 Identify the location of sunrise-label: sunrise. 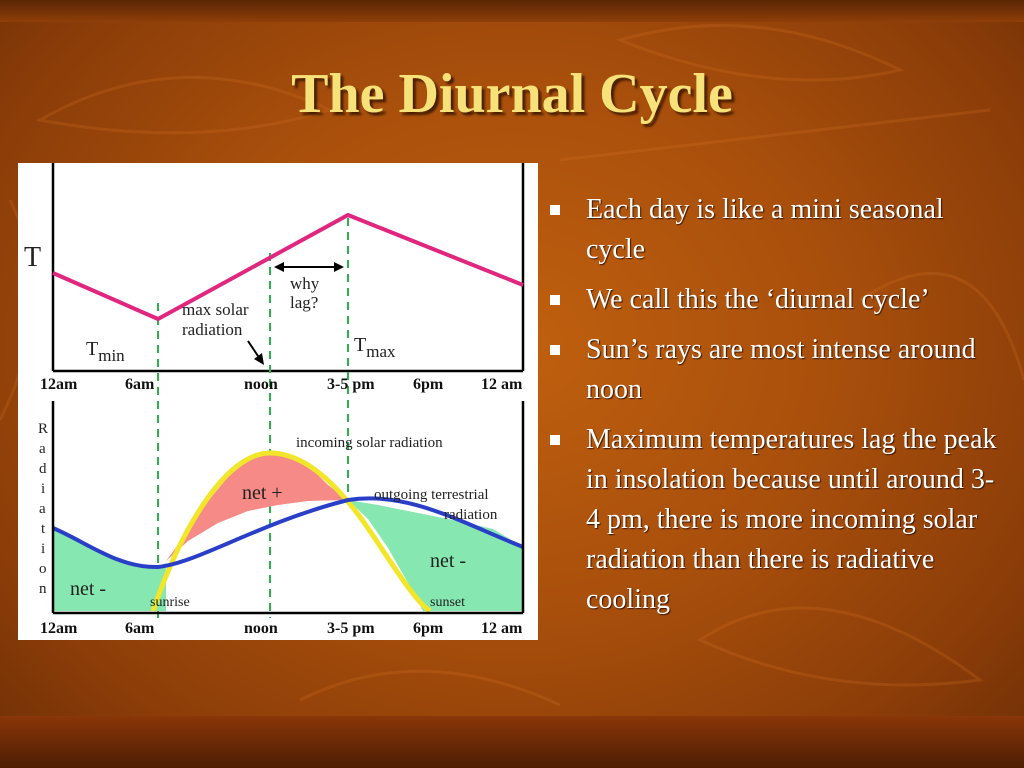
(170, 602).